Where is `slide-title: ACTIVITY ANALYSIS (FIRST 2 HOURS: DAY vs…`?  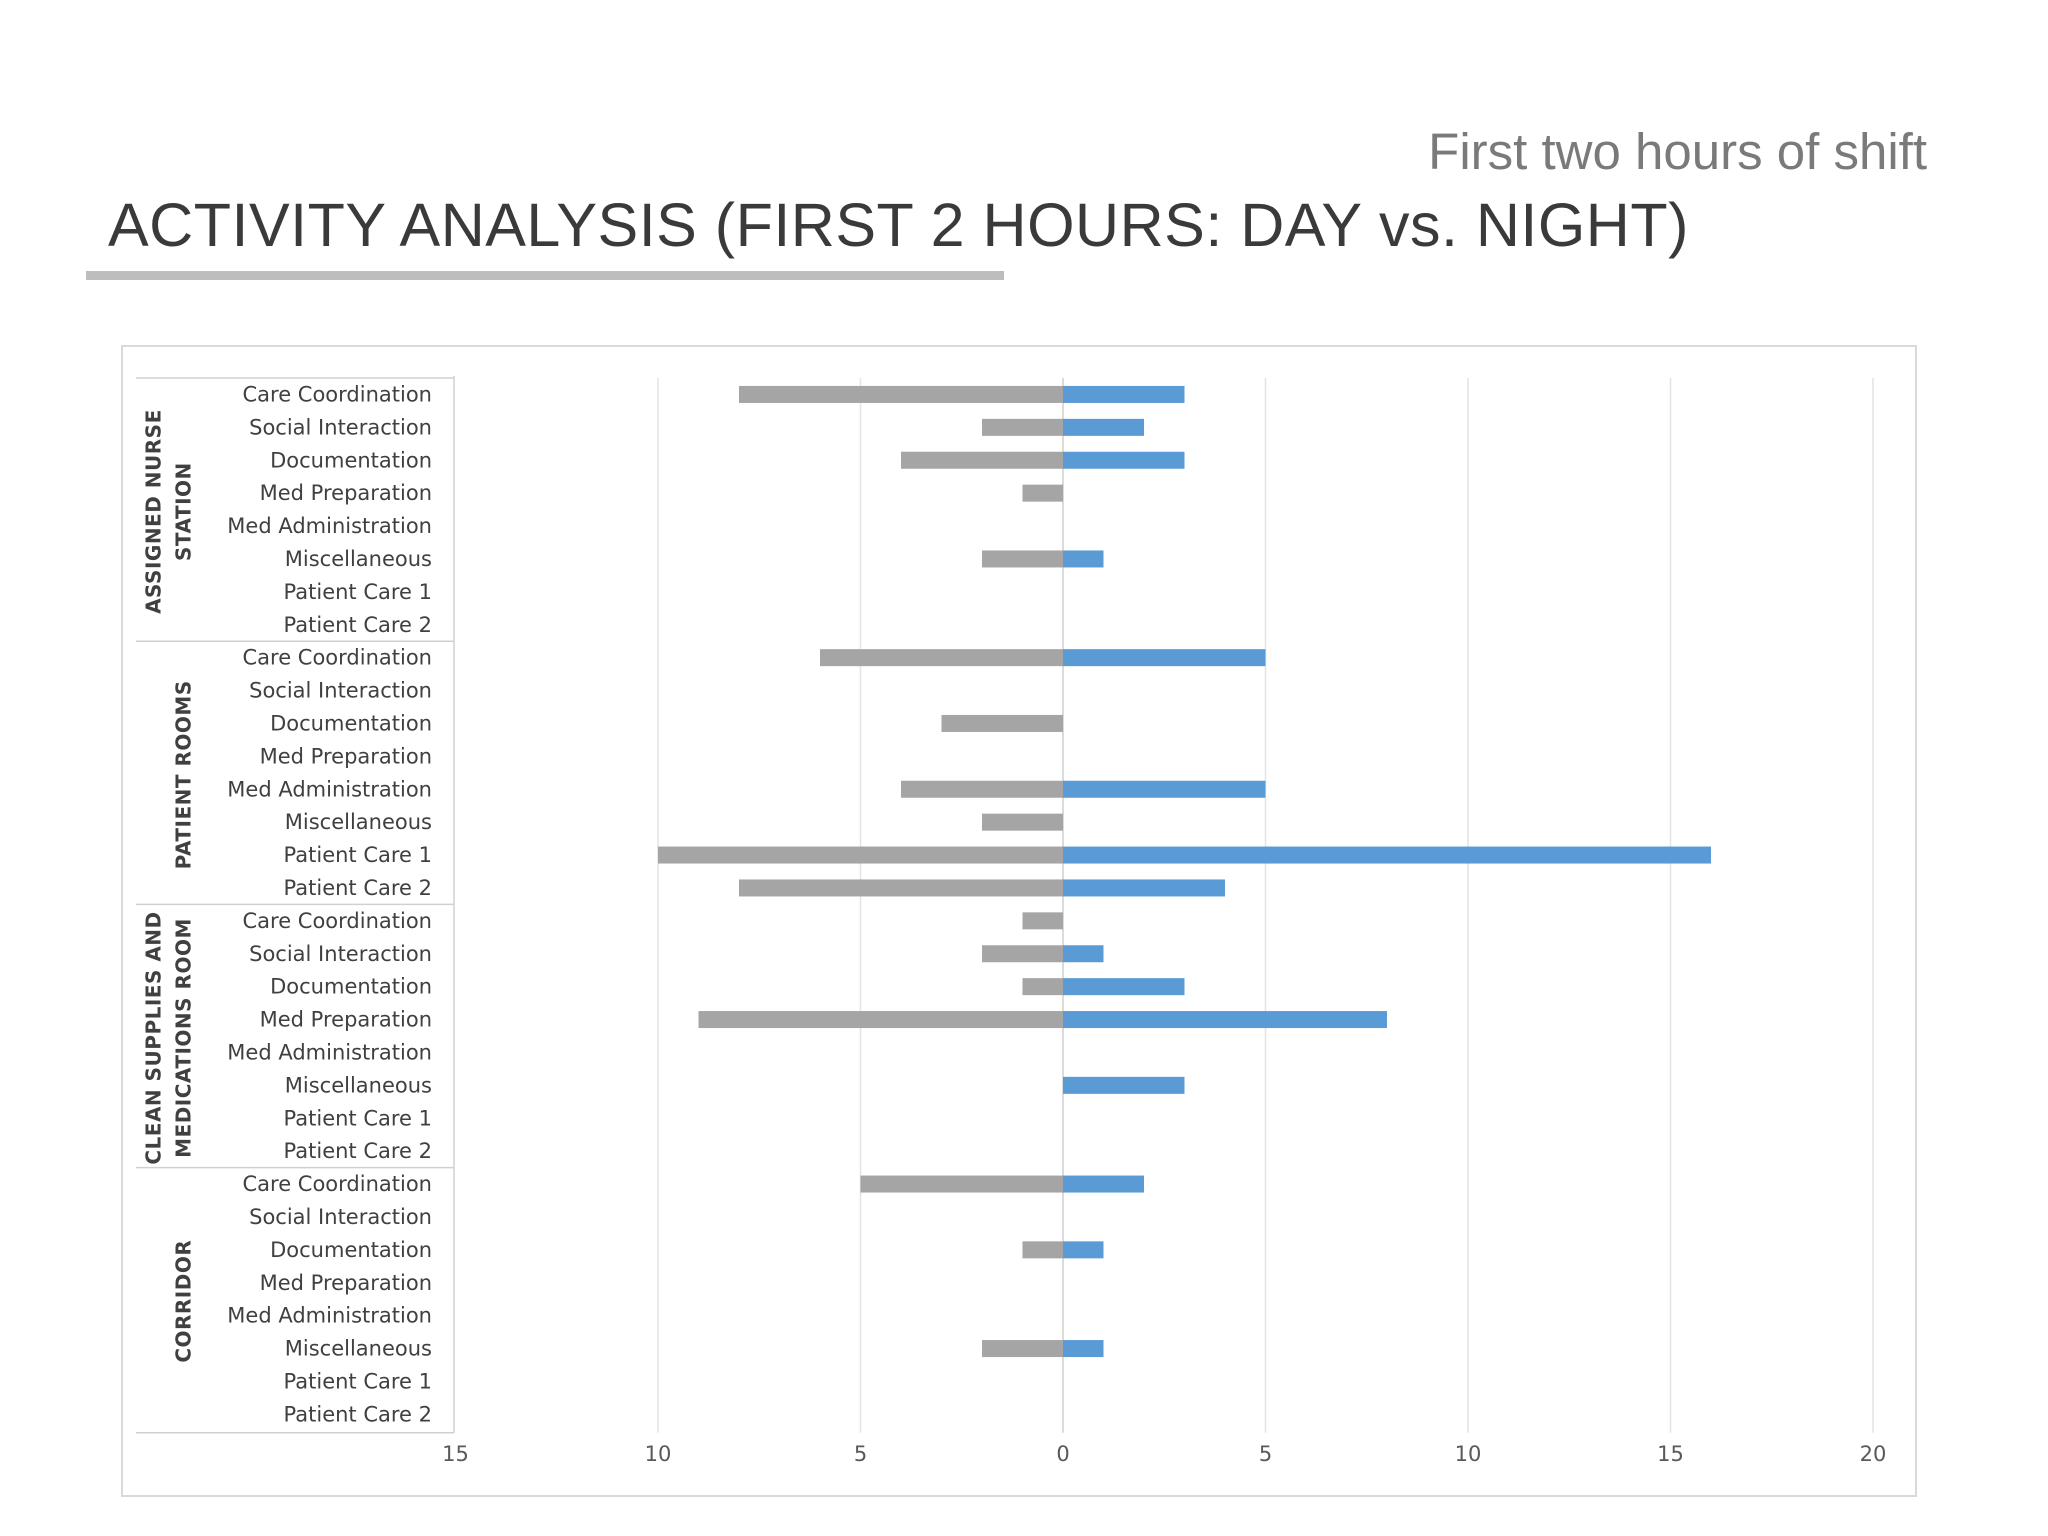
slide-title: ACTIVITY ANALYSIS (FIRST 2 HOURS: DAY vs… is located at coordinates (898, 225).